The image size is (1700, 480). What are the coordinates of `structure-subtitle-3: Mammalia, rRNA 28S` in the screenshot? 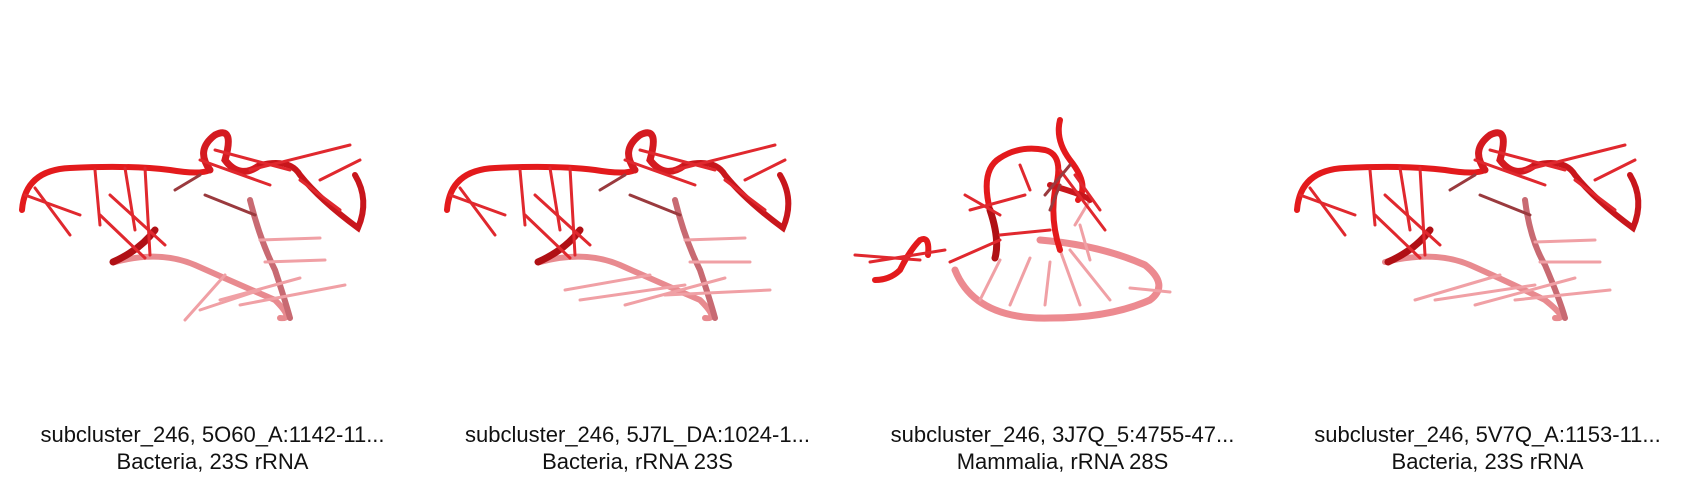 It's located at (1062, 462).